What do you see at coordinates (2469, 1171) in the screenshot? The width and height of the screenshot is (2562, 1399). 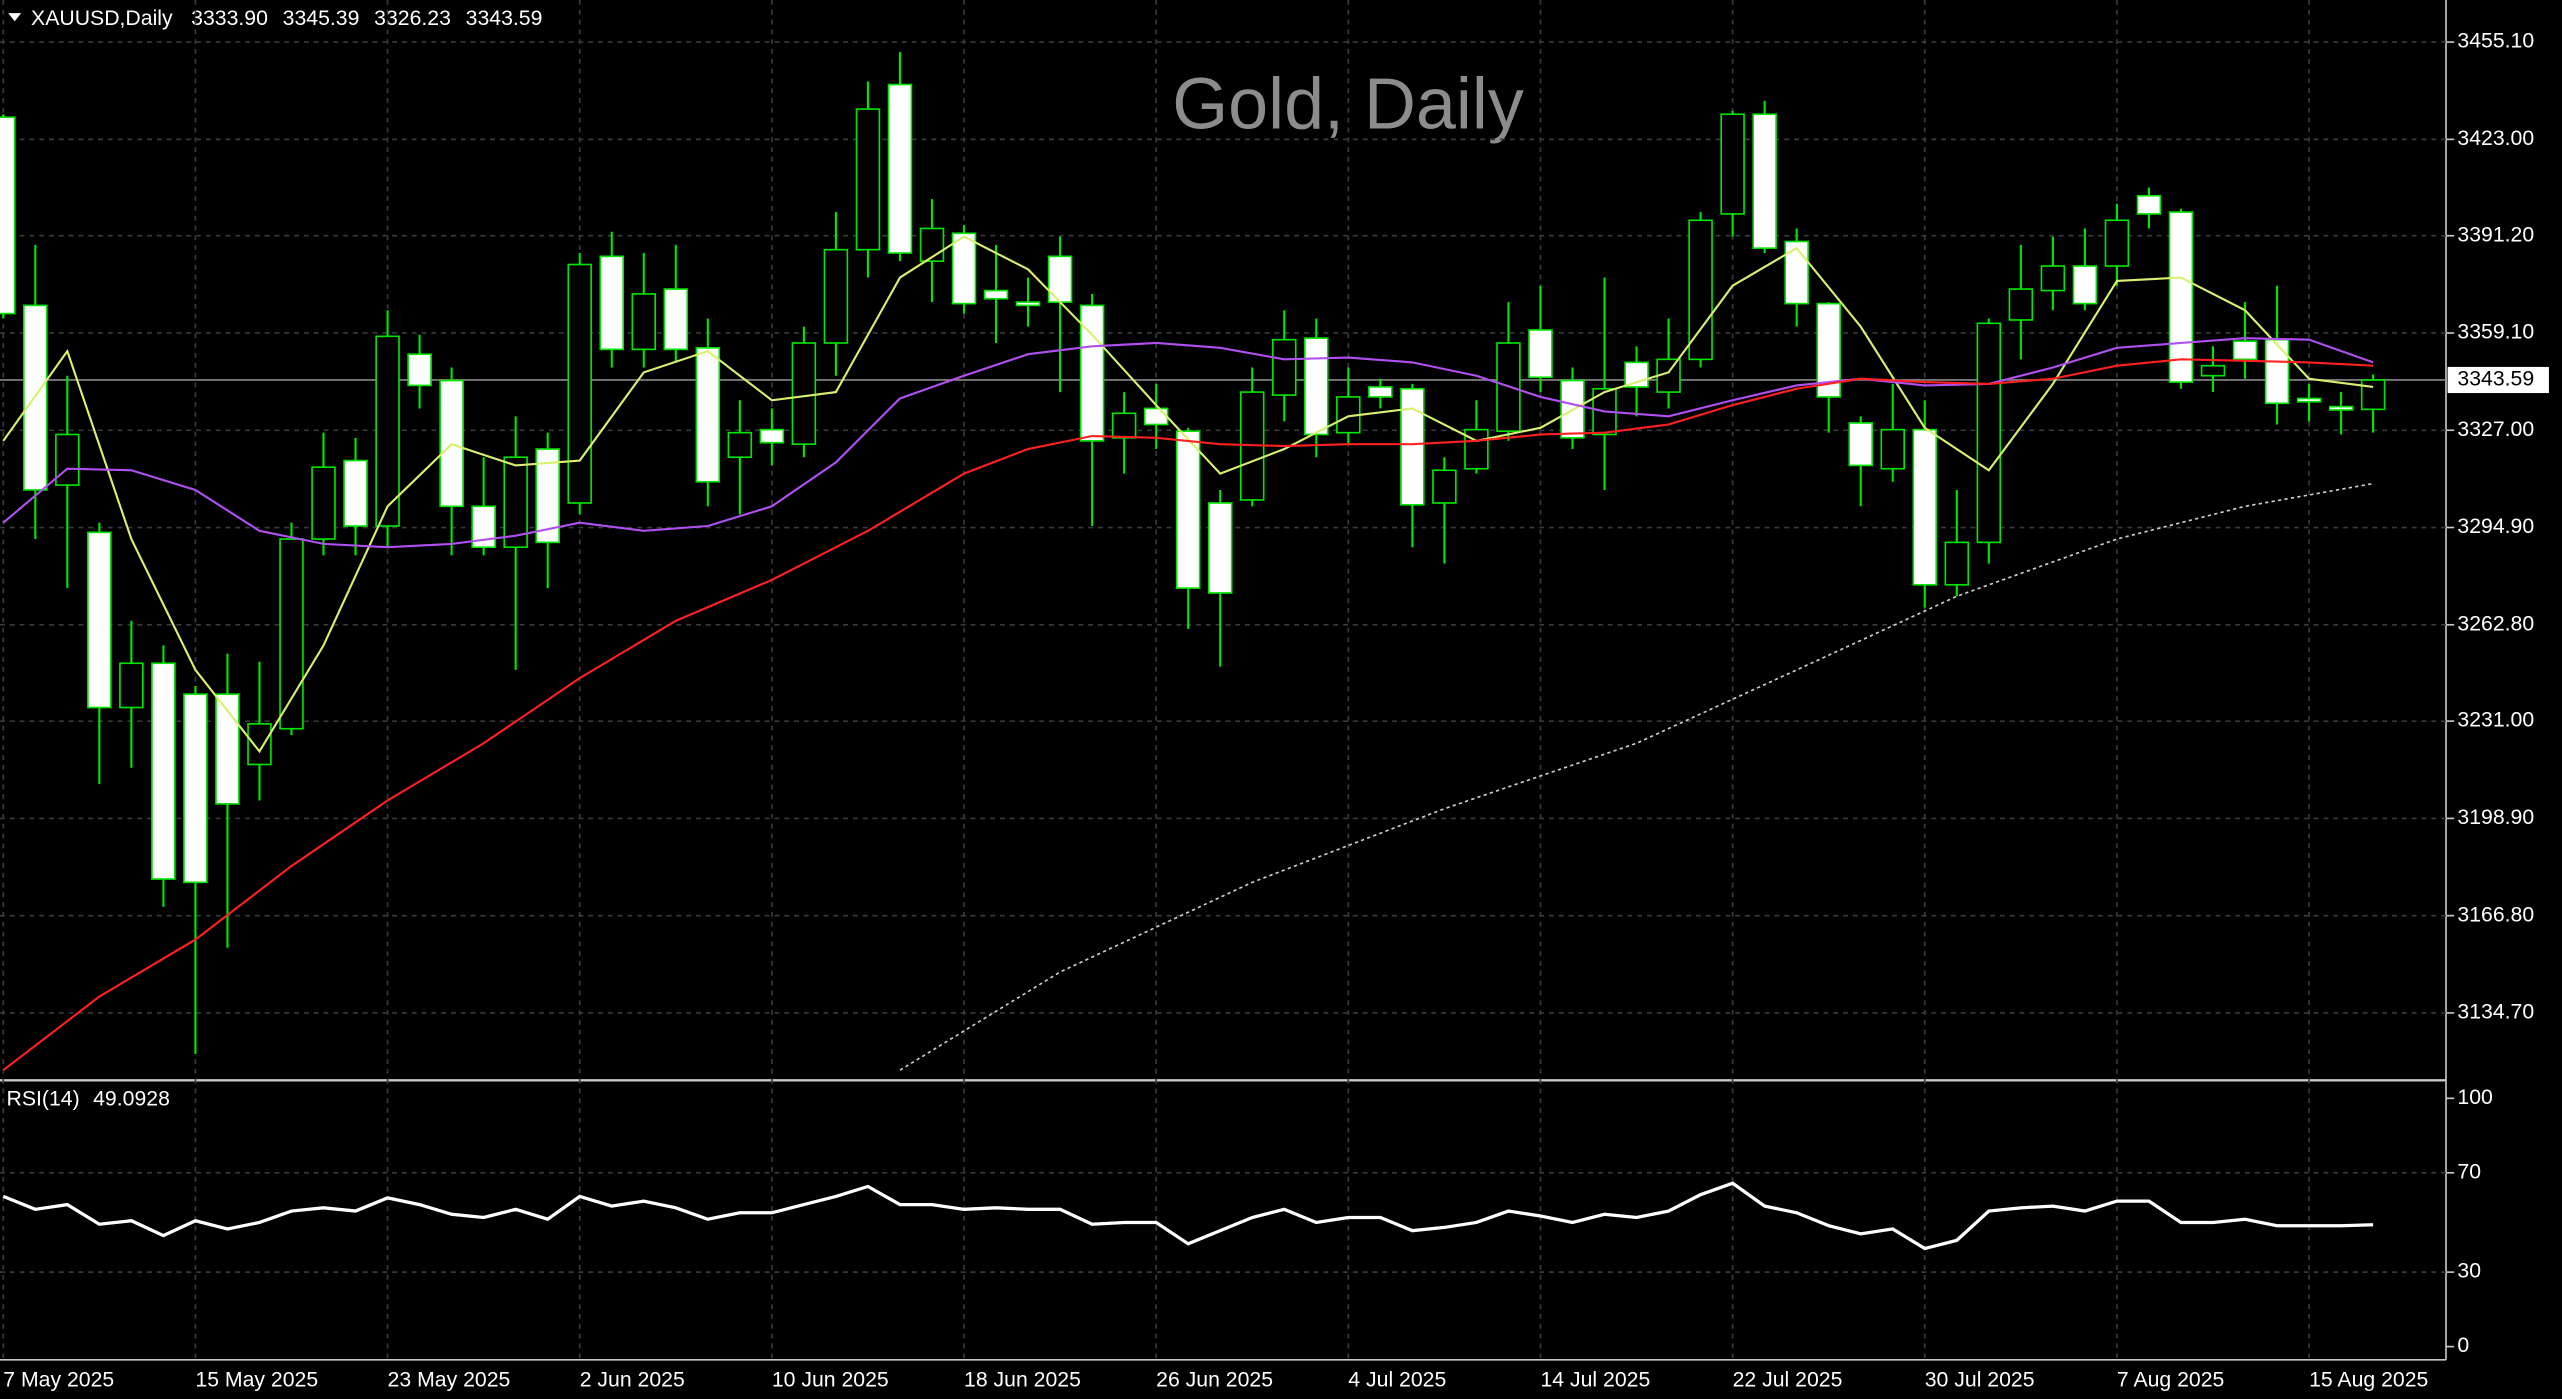 I see `y-tick-label: 70` at bounding box center [2469, 1171].